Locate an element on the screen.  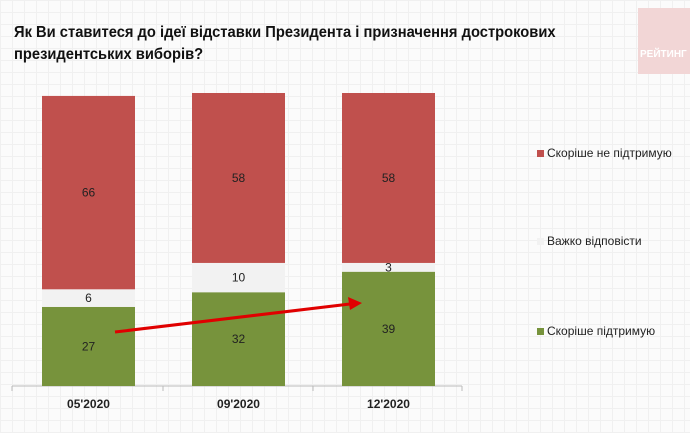
data-label: 6 is located at coordinates (88, 298).